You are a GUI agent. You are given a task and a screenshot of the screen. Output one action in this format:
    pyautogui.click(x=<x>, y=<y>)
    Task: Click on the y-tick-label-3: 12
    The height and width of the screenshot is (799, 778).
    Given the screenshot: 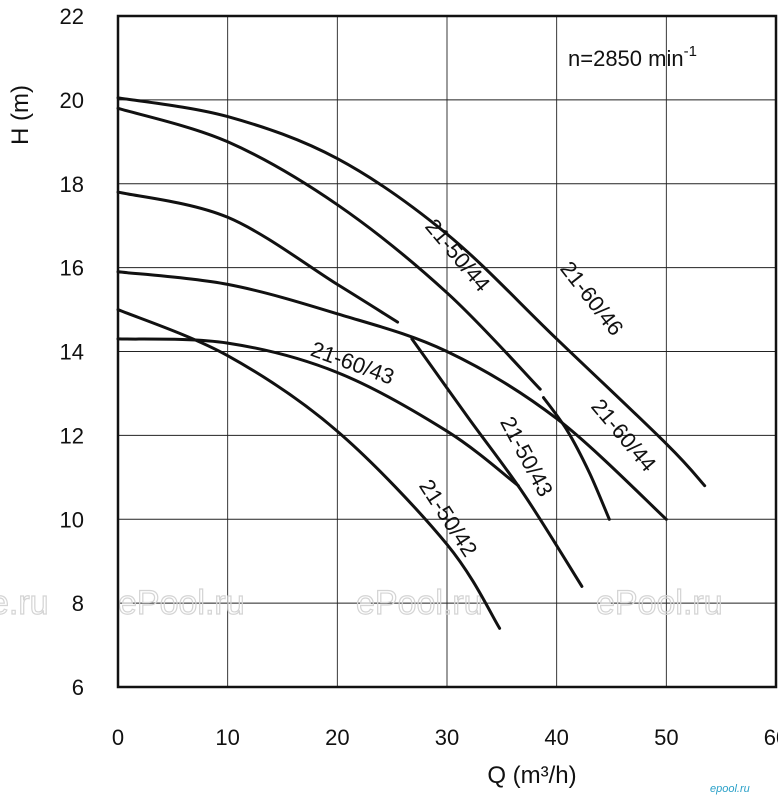 What is the action you would take?
    pyautogui.click(x=72, y=435)
    